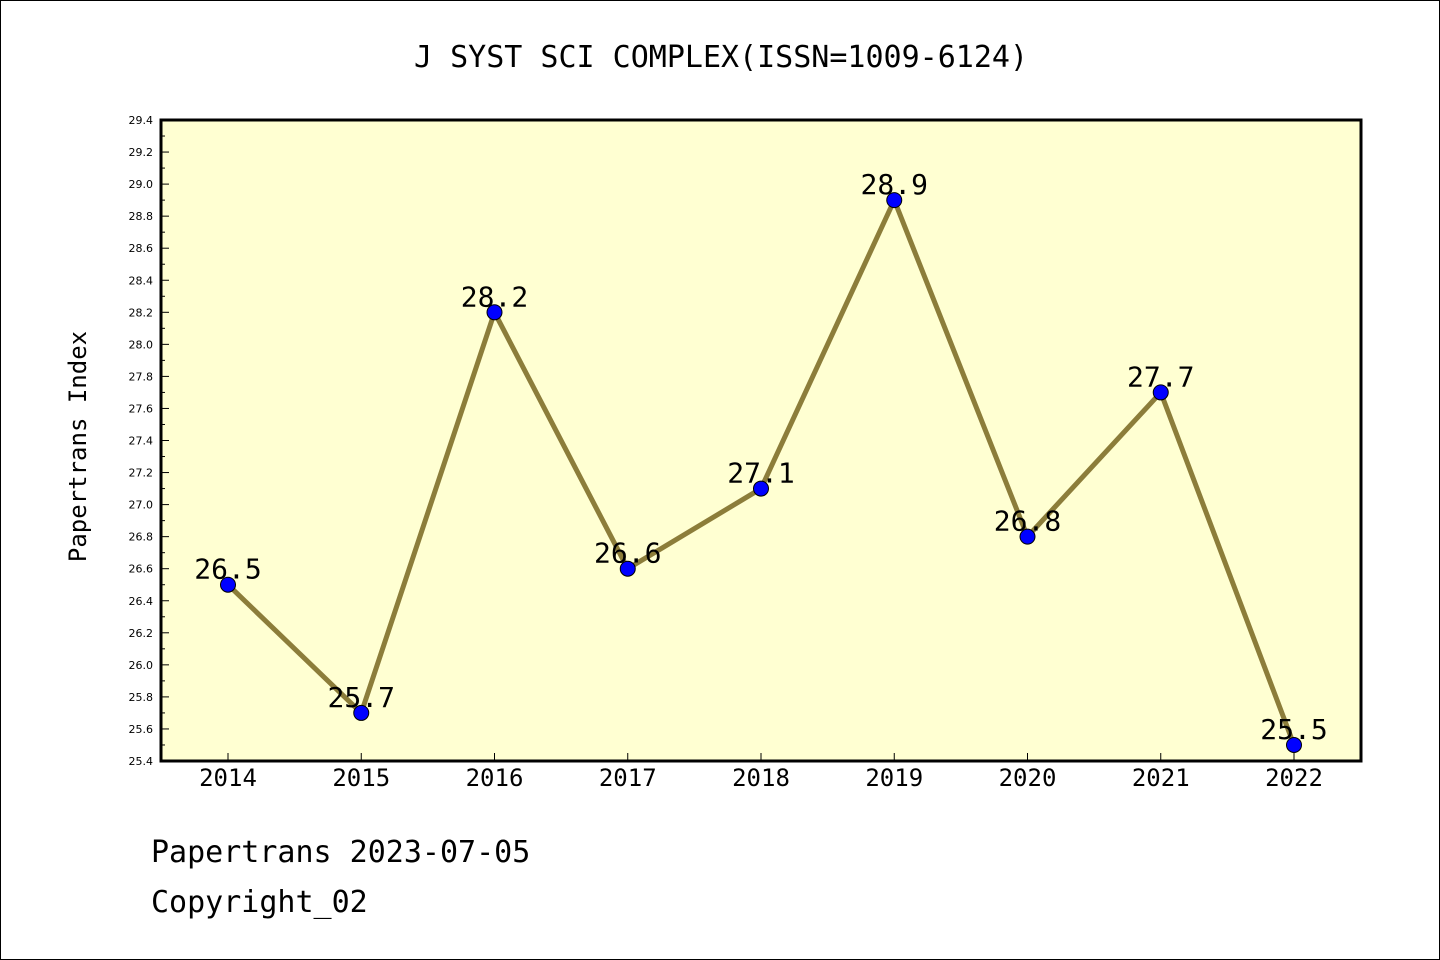 Image resolution: width=1440 pixels, height=960 pixels. Describe the element at coordinates (494, 296) in the screenshot. I see `data-label: 28.2` at that location.